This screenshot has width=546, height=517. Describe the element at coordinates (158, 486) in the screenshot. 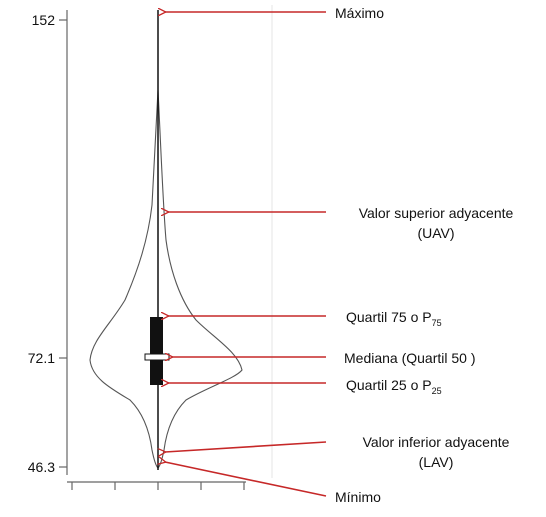

I see `x-ticks` at that location.